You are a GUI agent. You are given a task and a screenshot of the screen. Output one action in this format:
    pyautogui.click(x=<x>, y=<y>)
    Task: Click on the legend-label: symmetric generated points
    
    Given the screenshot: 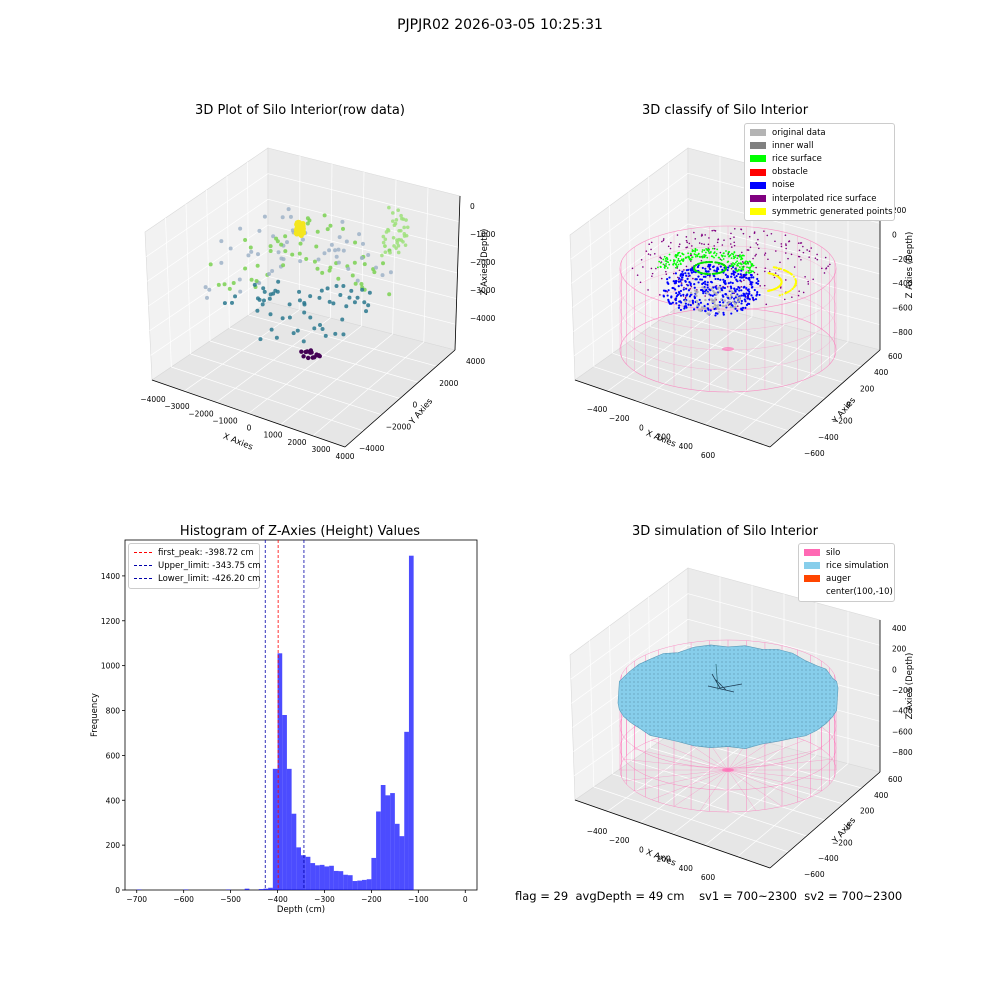 What is the action you would take?
    pyautogui.click(x=832, y=211)
    